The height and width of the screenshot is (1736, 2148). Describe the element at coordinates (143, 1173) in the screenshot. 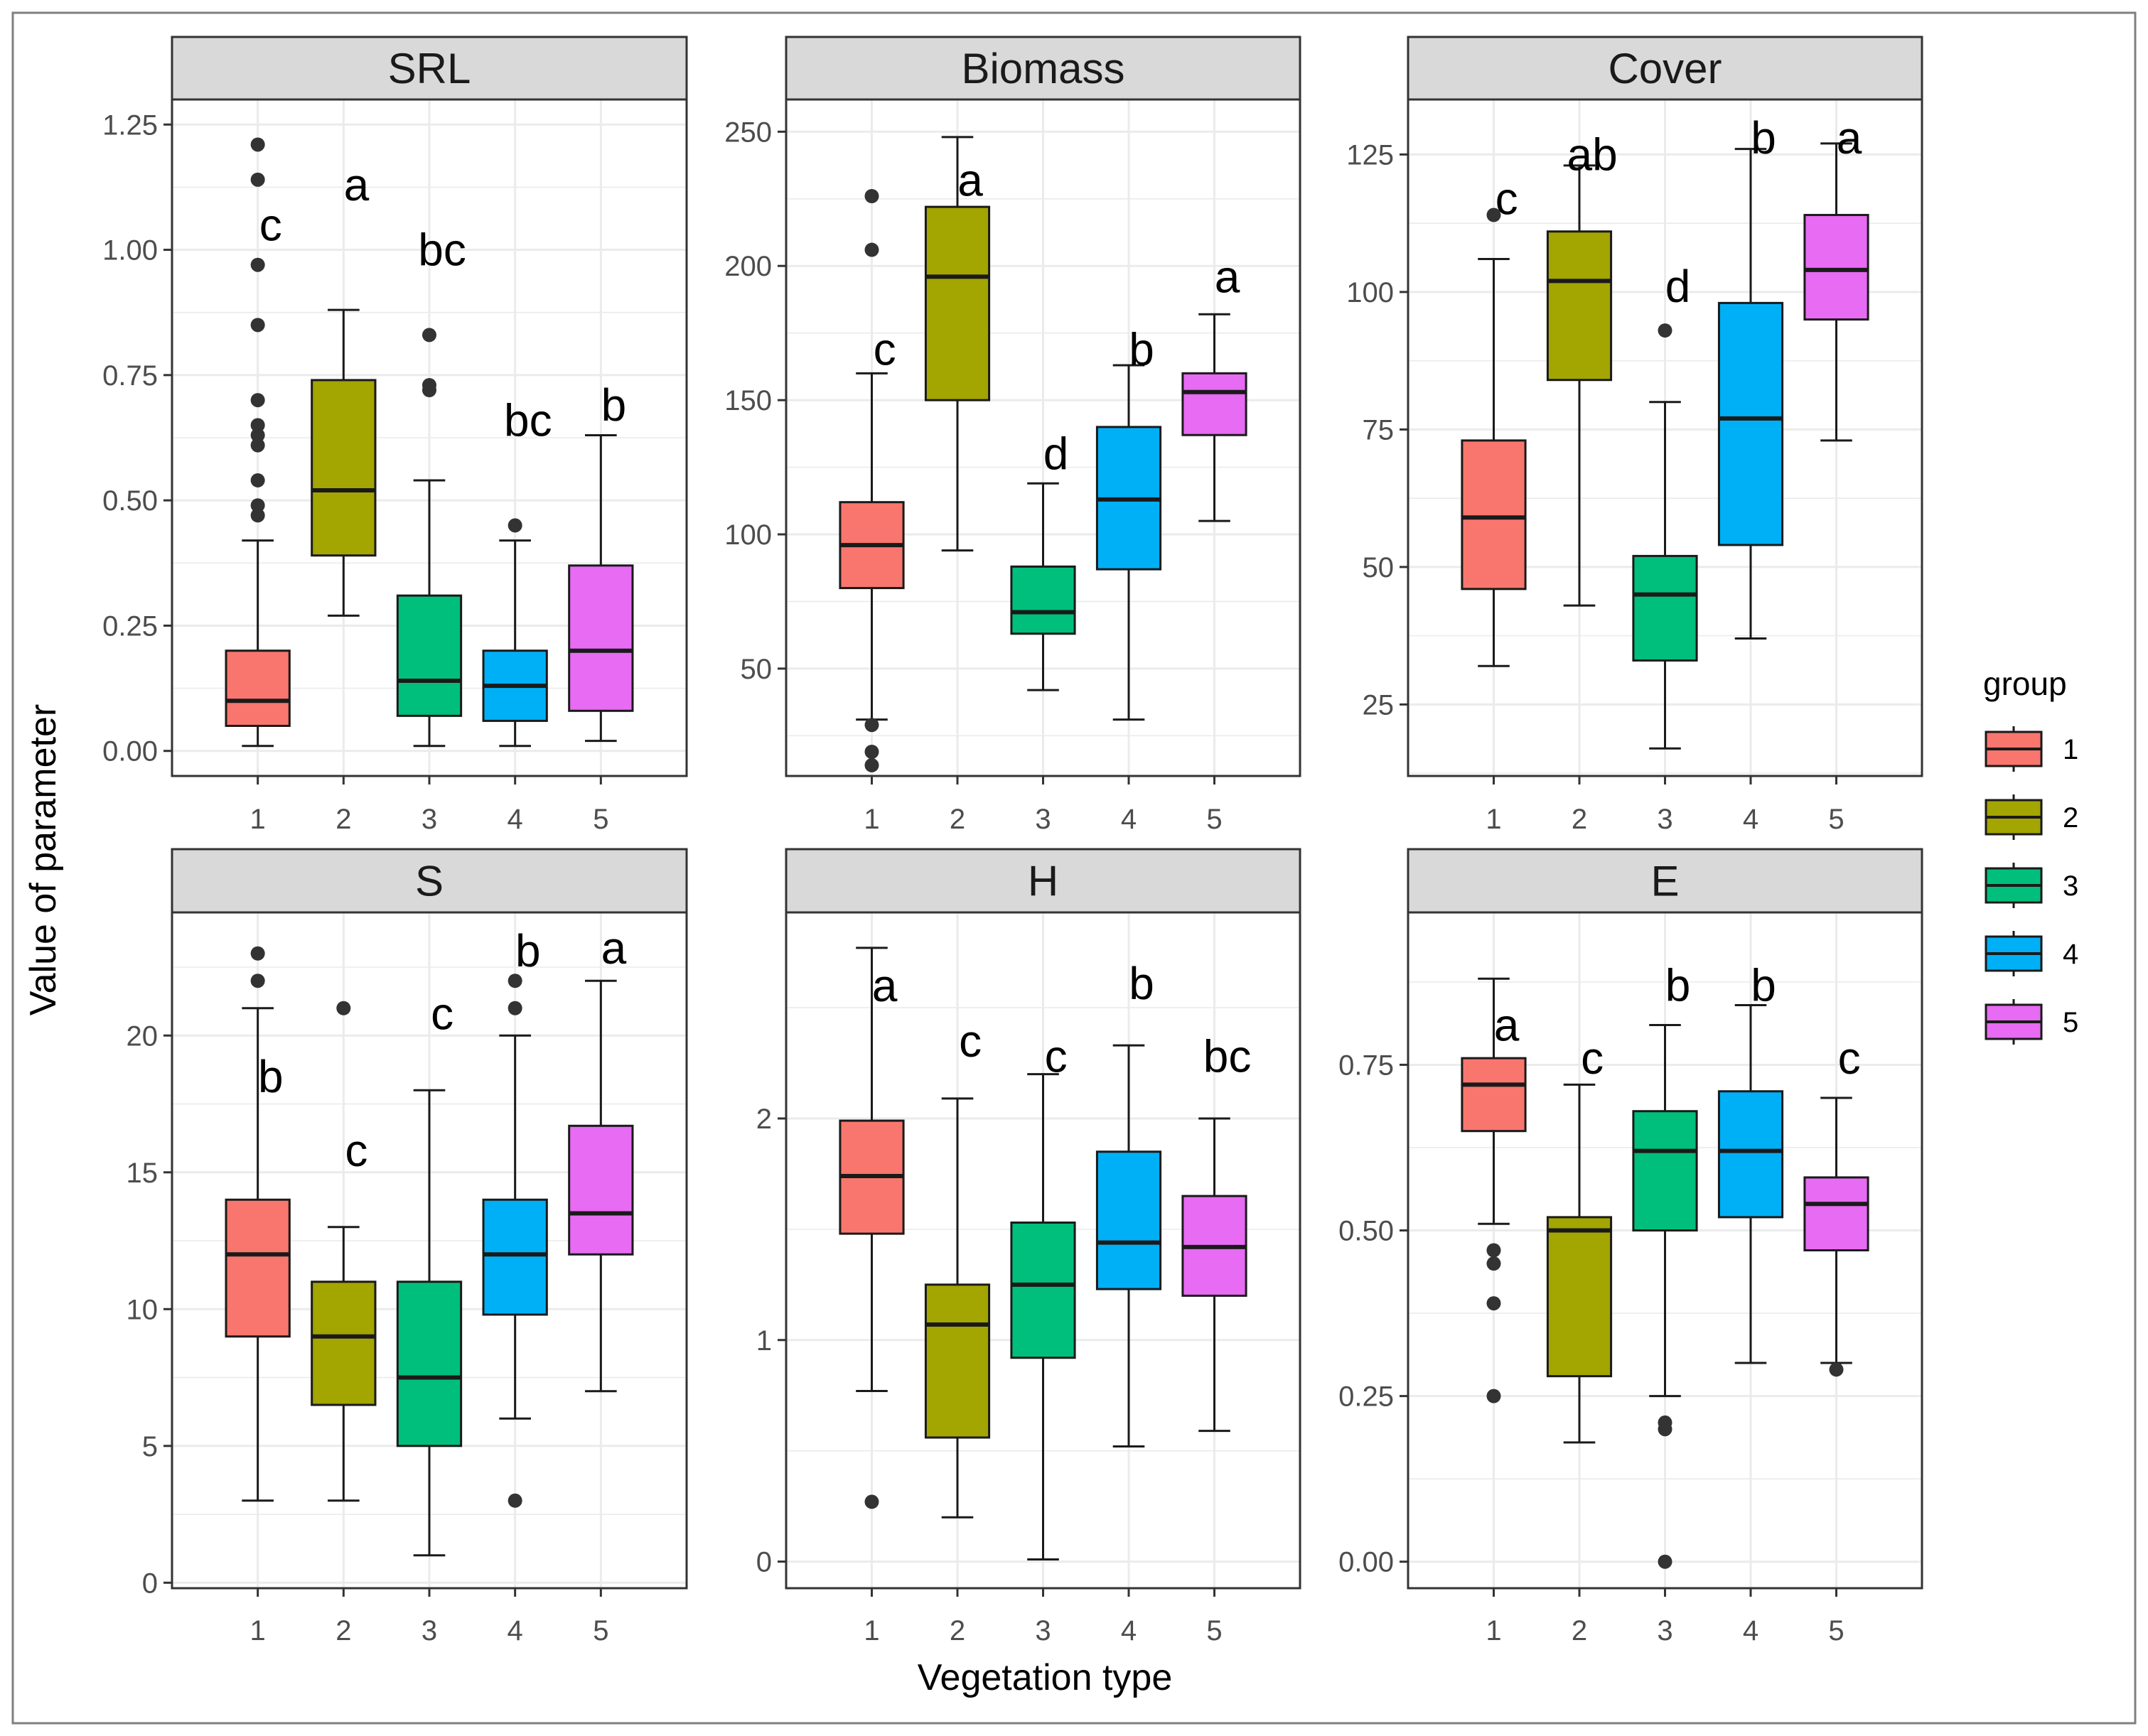

I see `y-tick-label: 15` at that location.